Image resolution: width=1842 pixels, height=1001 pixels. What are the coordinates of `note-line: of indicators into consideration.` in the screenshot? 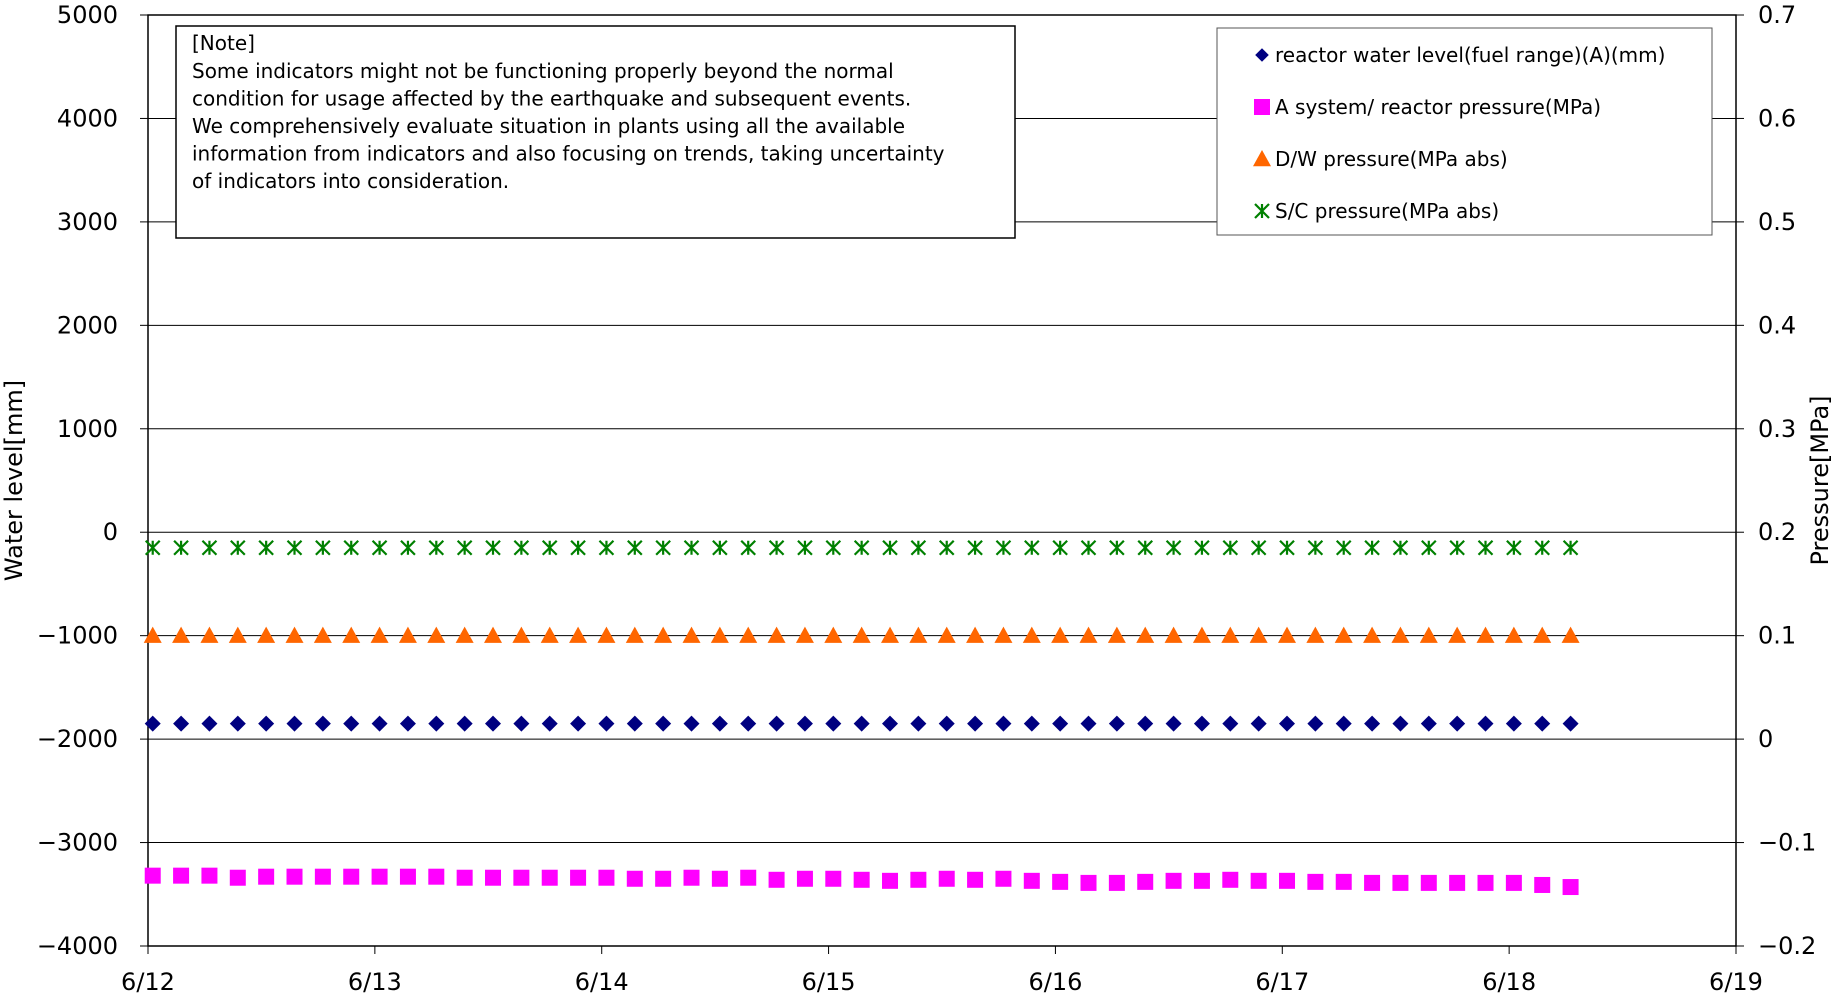 It's located at (350, 181).